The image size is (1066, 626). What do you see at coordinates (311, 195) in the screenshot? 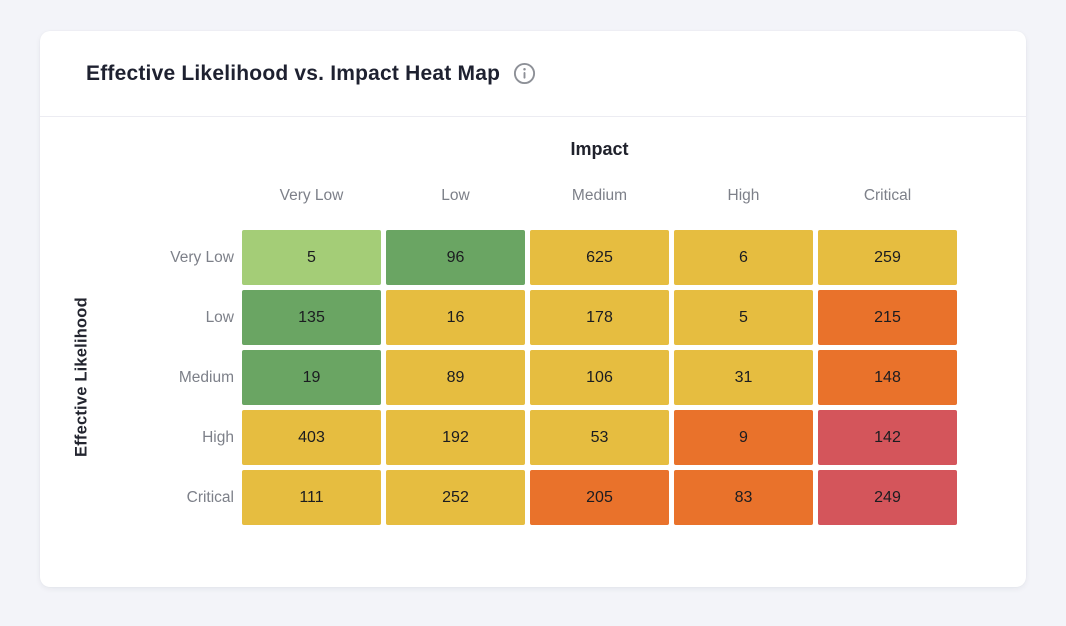
I see `column-header: Very Low` at bounding box center [311, 195].